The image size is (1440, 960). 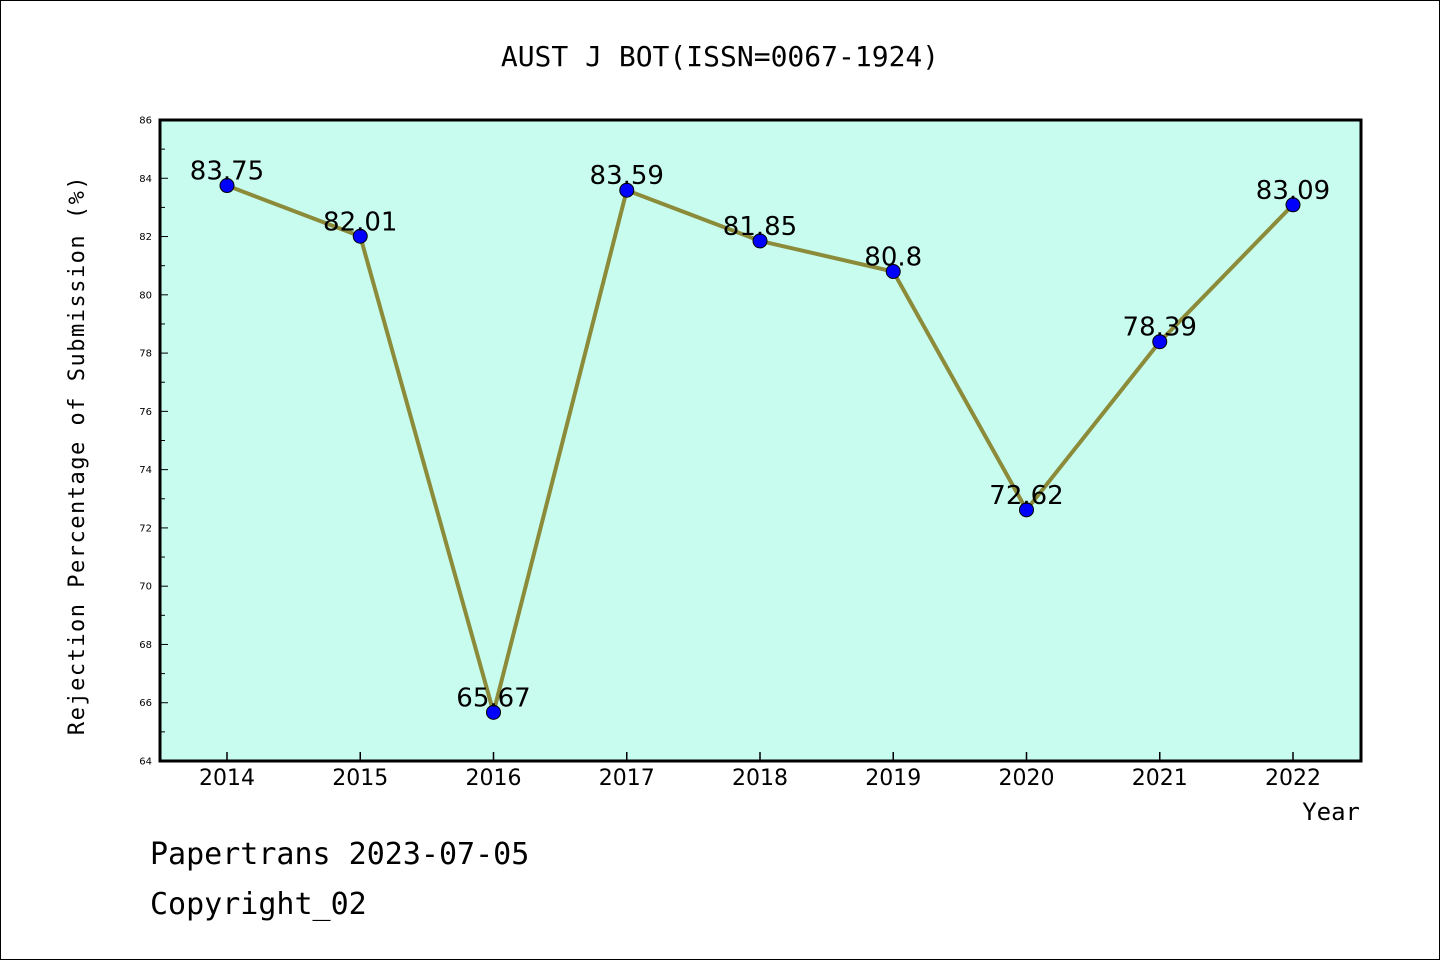 What do you see at coordinates (893, 258) in the screenshot?
I see `data-label: 80.8` at bounding box center [893, 258].